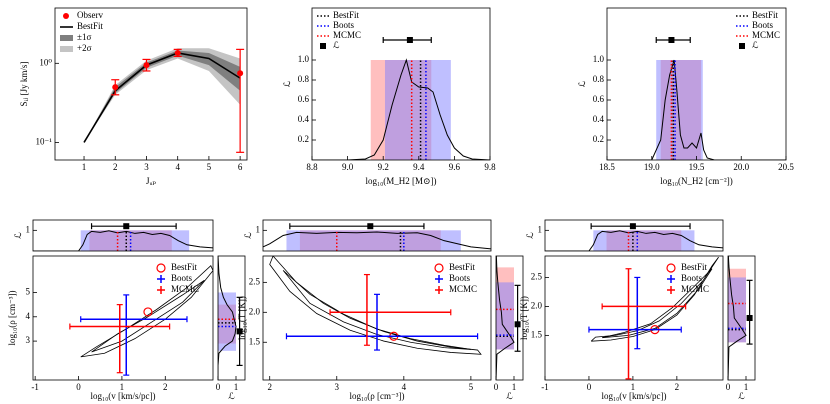 The image size is (830, 404). What do you see at coordinates (312, 167) in the screenshot?
I see `x-tick-label: 8.8` at bounding box center [312, 167].